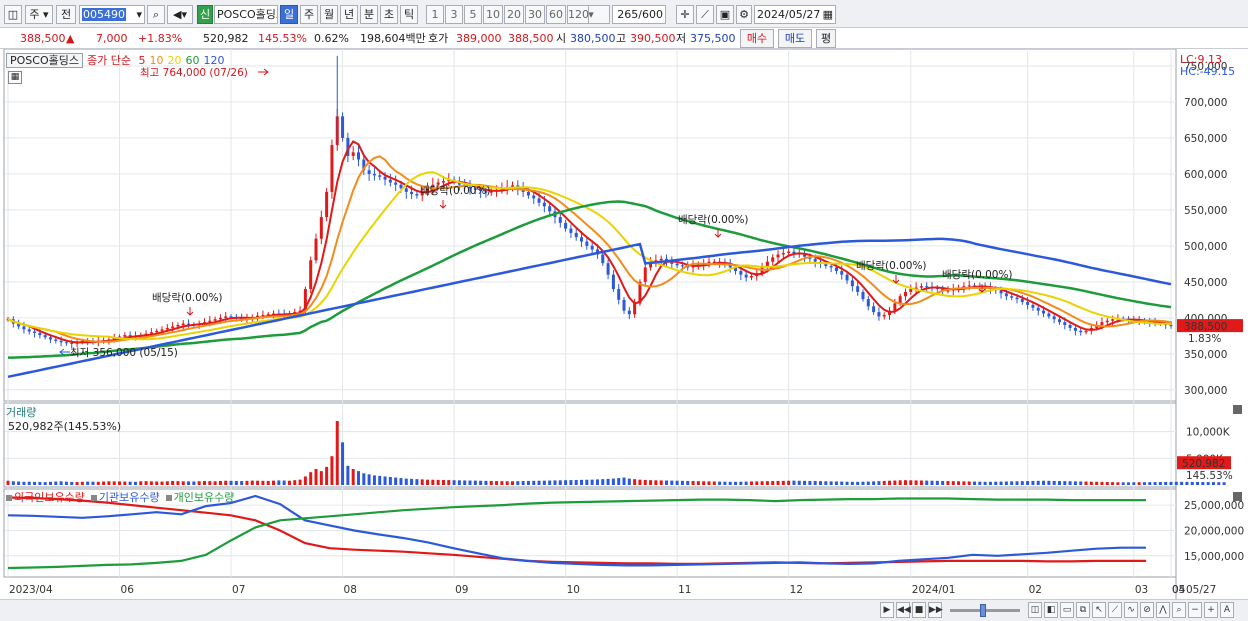  What do you see at coordinates (639, 14) in the screenshot?
I see `count-field: 265/600` at bounding box center [639, 14].